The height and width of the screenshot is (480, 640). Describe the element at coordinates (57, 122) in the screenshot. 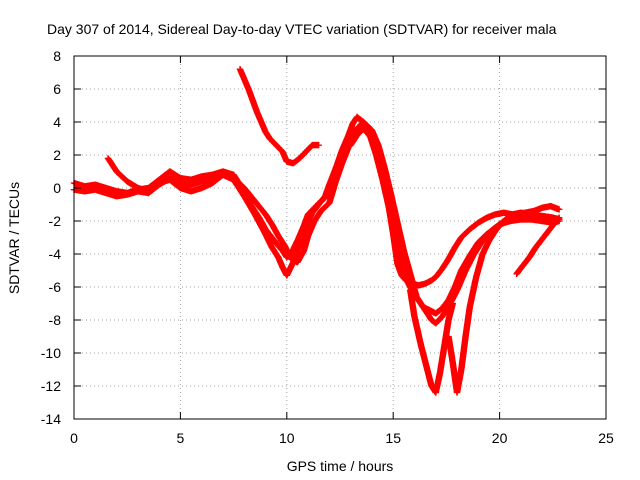

I see `y-tick-label: 4` at that location.